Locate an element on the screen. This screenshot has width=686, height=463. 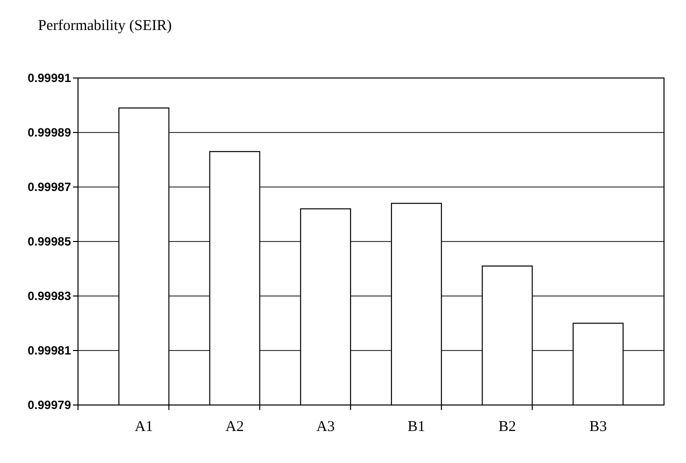
y-tick-label: 0.99981 is located at coordinates (50, 351).